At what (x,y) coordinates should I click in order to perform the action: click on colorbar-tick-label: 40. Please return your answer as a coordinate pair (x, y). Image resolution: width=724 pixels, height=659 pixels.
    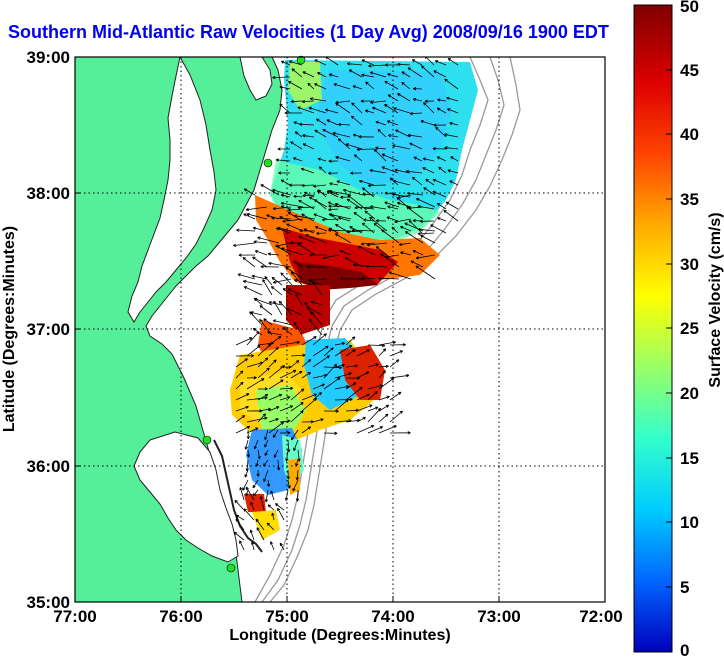
    Looking at the image, I should click on (689, 134).